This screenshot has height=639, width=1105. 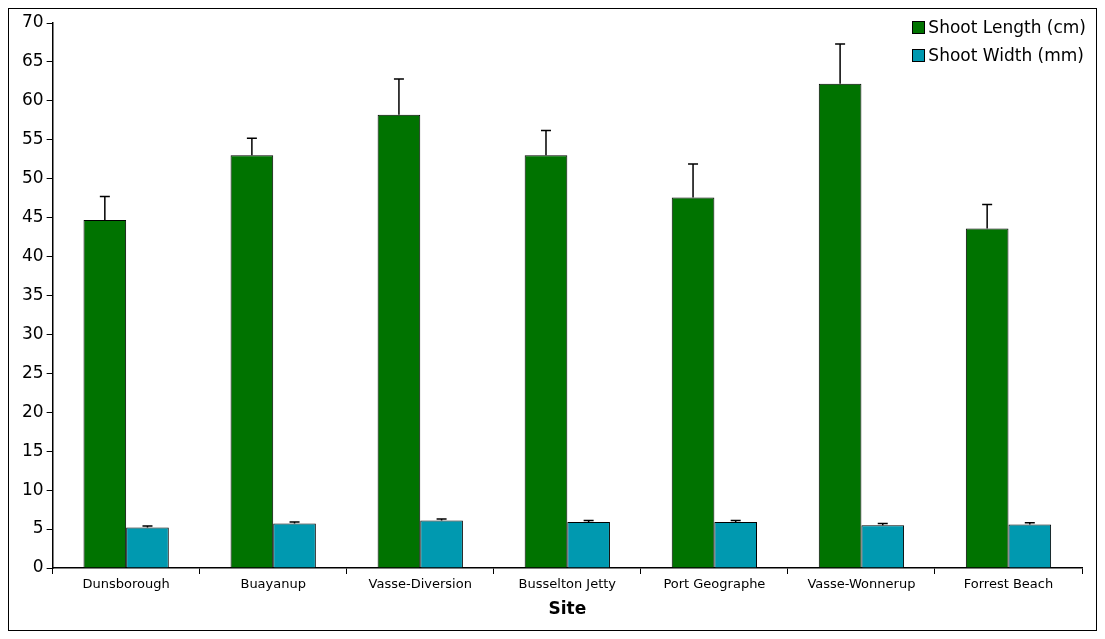 What do you see at coordinates (32, 60) in the screenshot?
I see `y-tick-label: 65` at bounding box center [32, 60].